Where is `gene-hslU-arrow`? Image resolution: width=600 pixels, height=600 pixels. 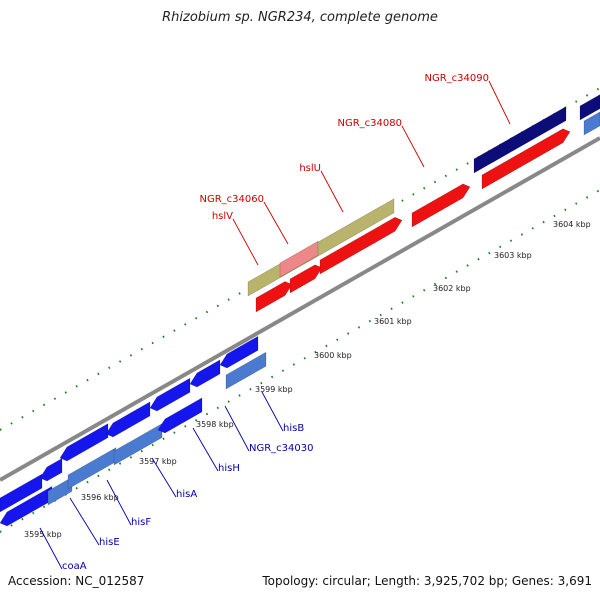
gene-hslU-arrow is located at coordinates (321, 247).